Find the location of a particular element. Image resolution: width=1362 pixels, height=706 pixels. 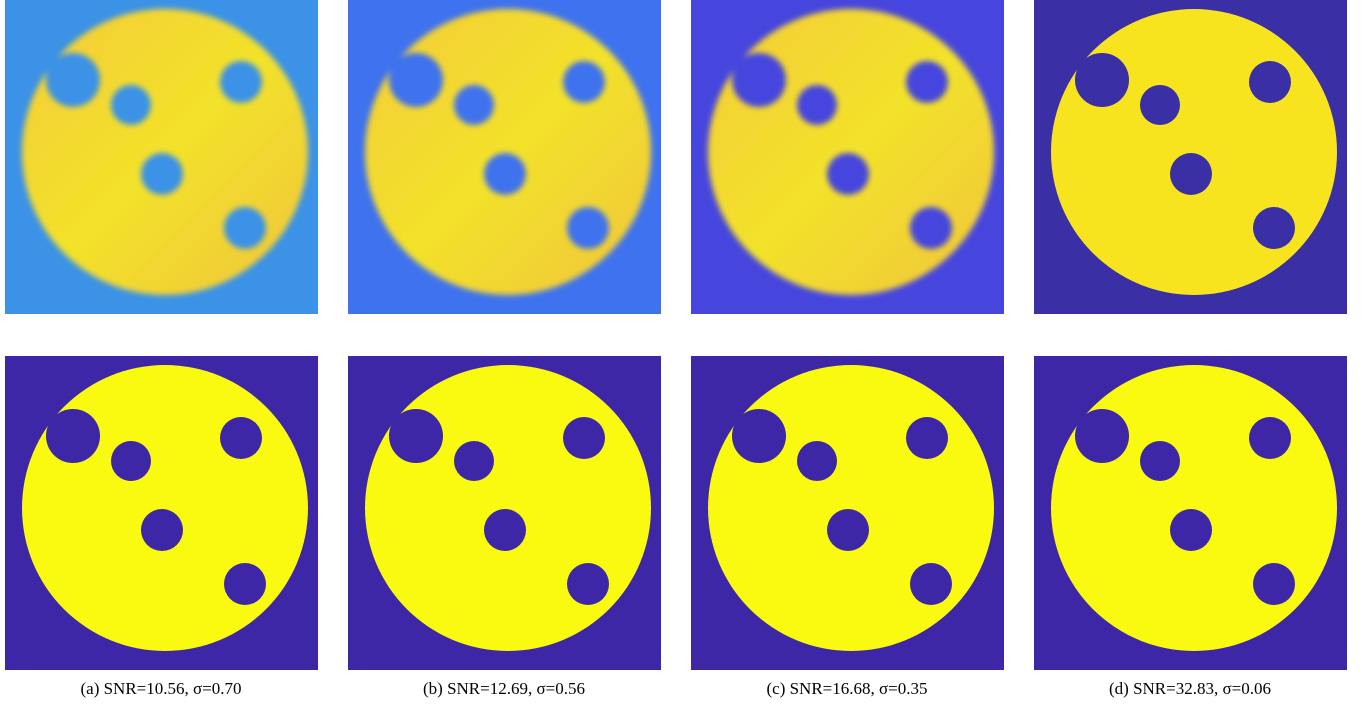

caption: (a) SNR=10.56, σ=0.70 is located at coordinates (160, 688).